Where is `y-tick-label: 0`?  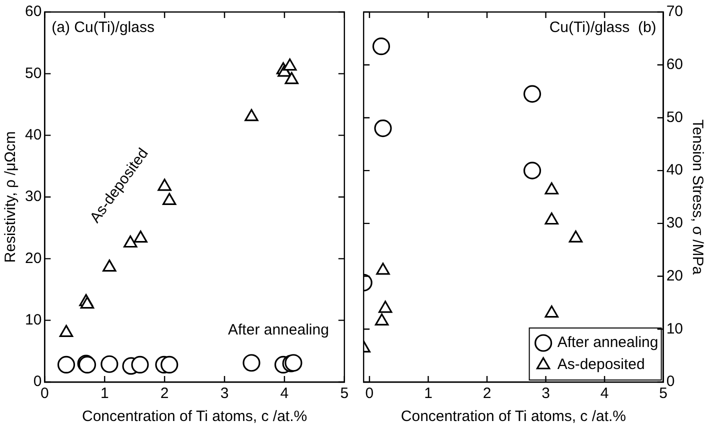 y-tick-label: 0 is located at coordinates (37, 381).